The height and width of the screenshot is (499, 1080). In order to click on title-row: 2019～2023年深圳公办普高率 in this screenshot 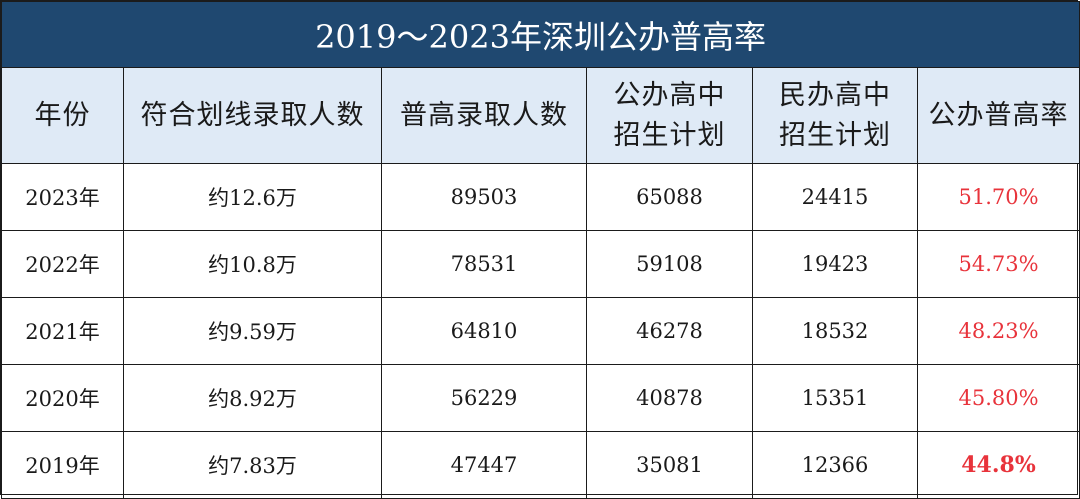, I will do `click(540, 34)`.